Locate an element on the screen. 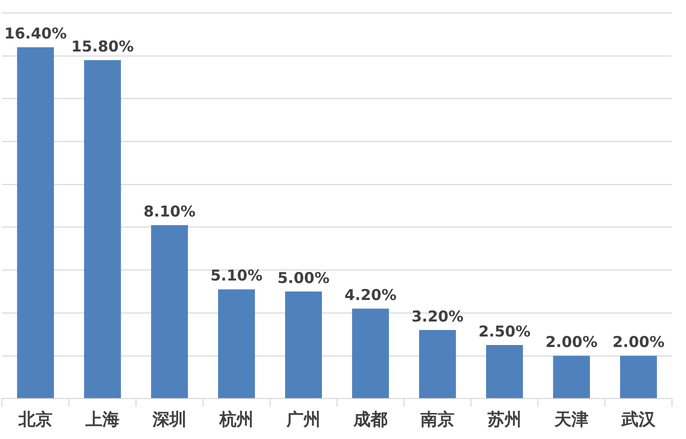 The height and width of the screenshot is (439, 686). data-label: 5.00% is located at coordinates (303, 277).